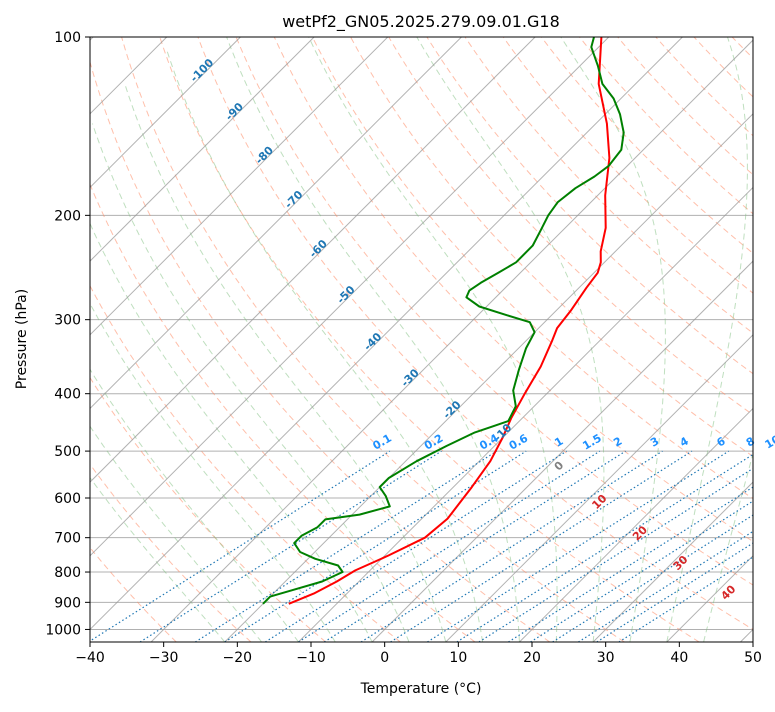 Image resolution: width=775 pixels, height=712 pixels. Describe the element at coordinates (753, 658) in the screenshot. I see `x-tick-label: 50` at that location.